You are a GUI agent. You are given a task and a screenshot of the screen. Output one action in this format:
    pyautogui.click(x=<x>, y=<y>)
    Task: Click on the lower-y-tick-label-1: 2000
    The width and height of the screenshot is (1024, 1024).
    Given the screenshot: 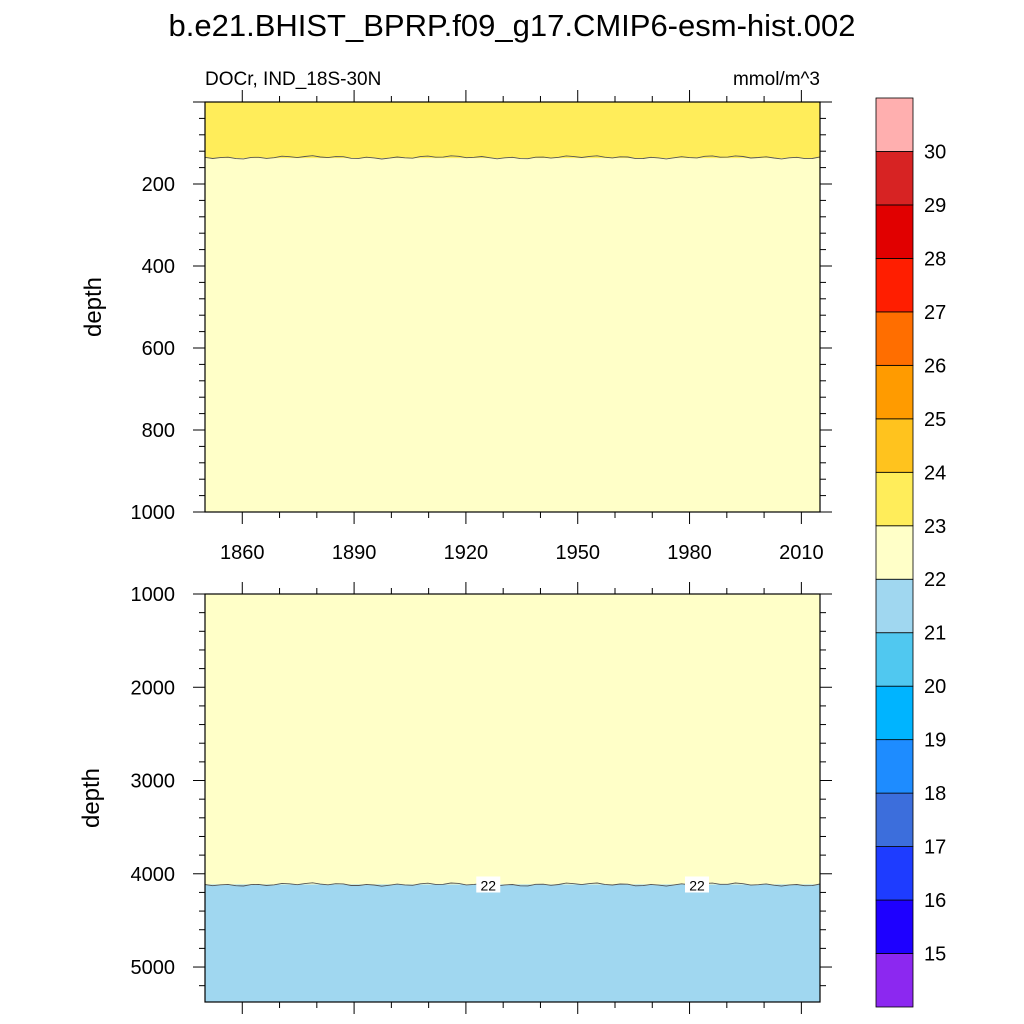 What is the action you would take?
    pyautogui.click(x=153, y=688)
    